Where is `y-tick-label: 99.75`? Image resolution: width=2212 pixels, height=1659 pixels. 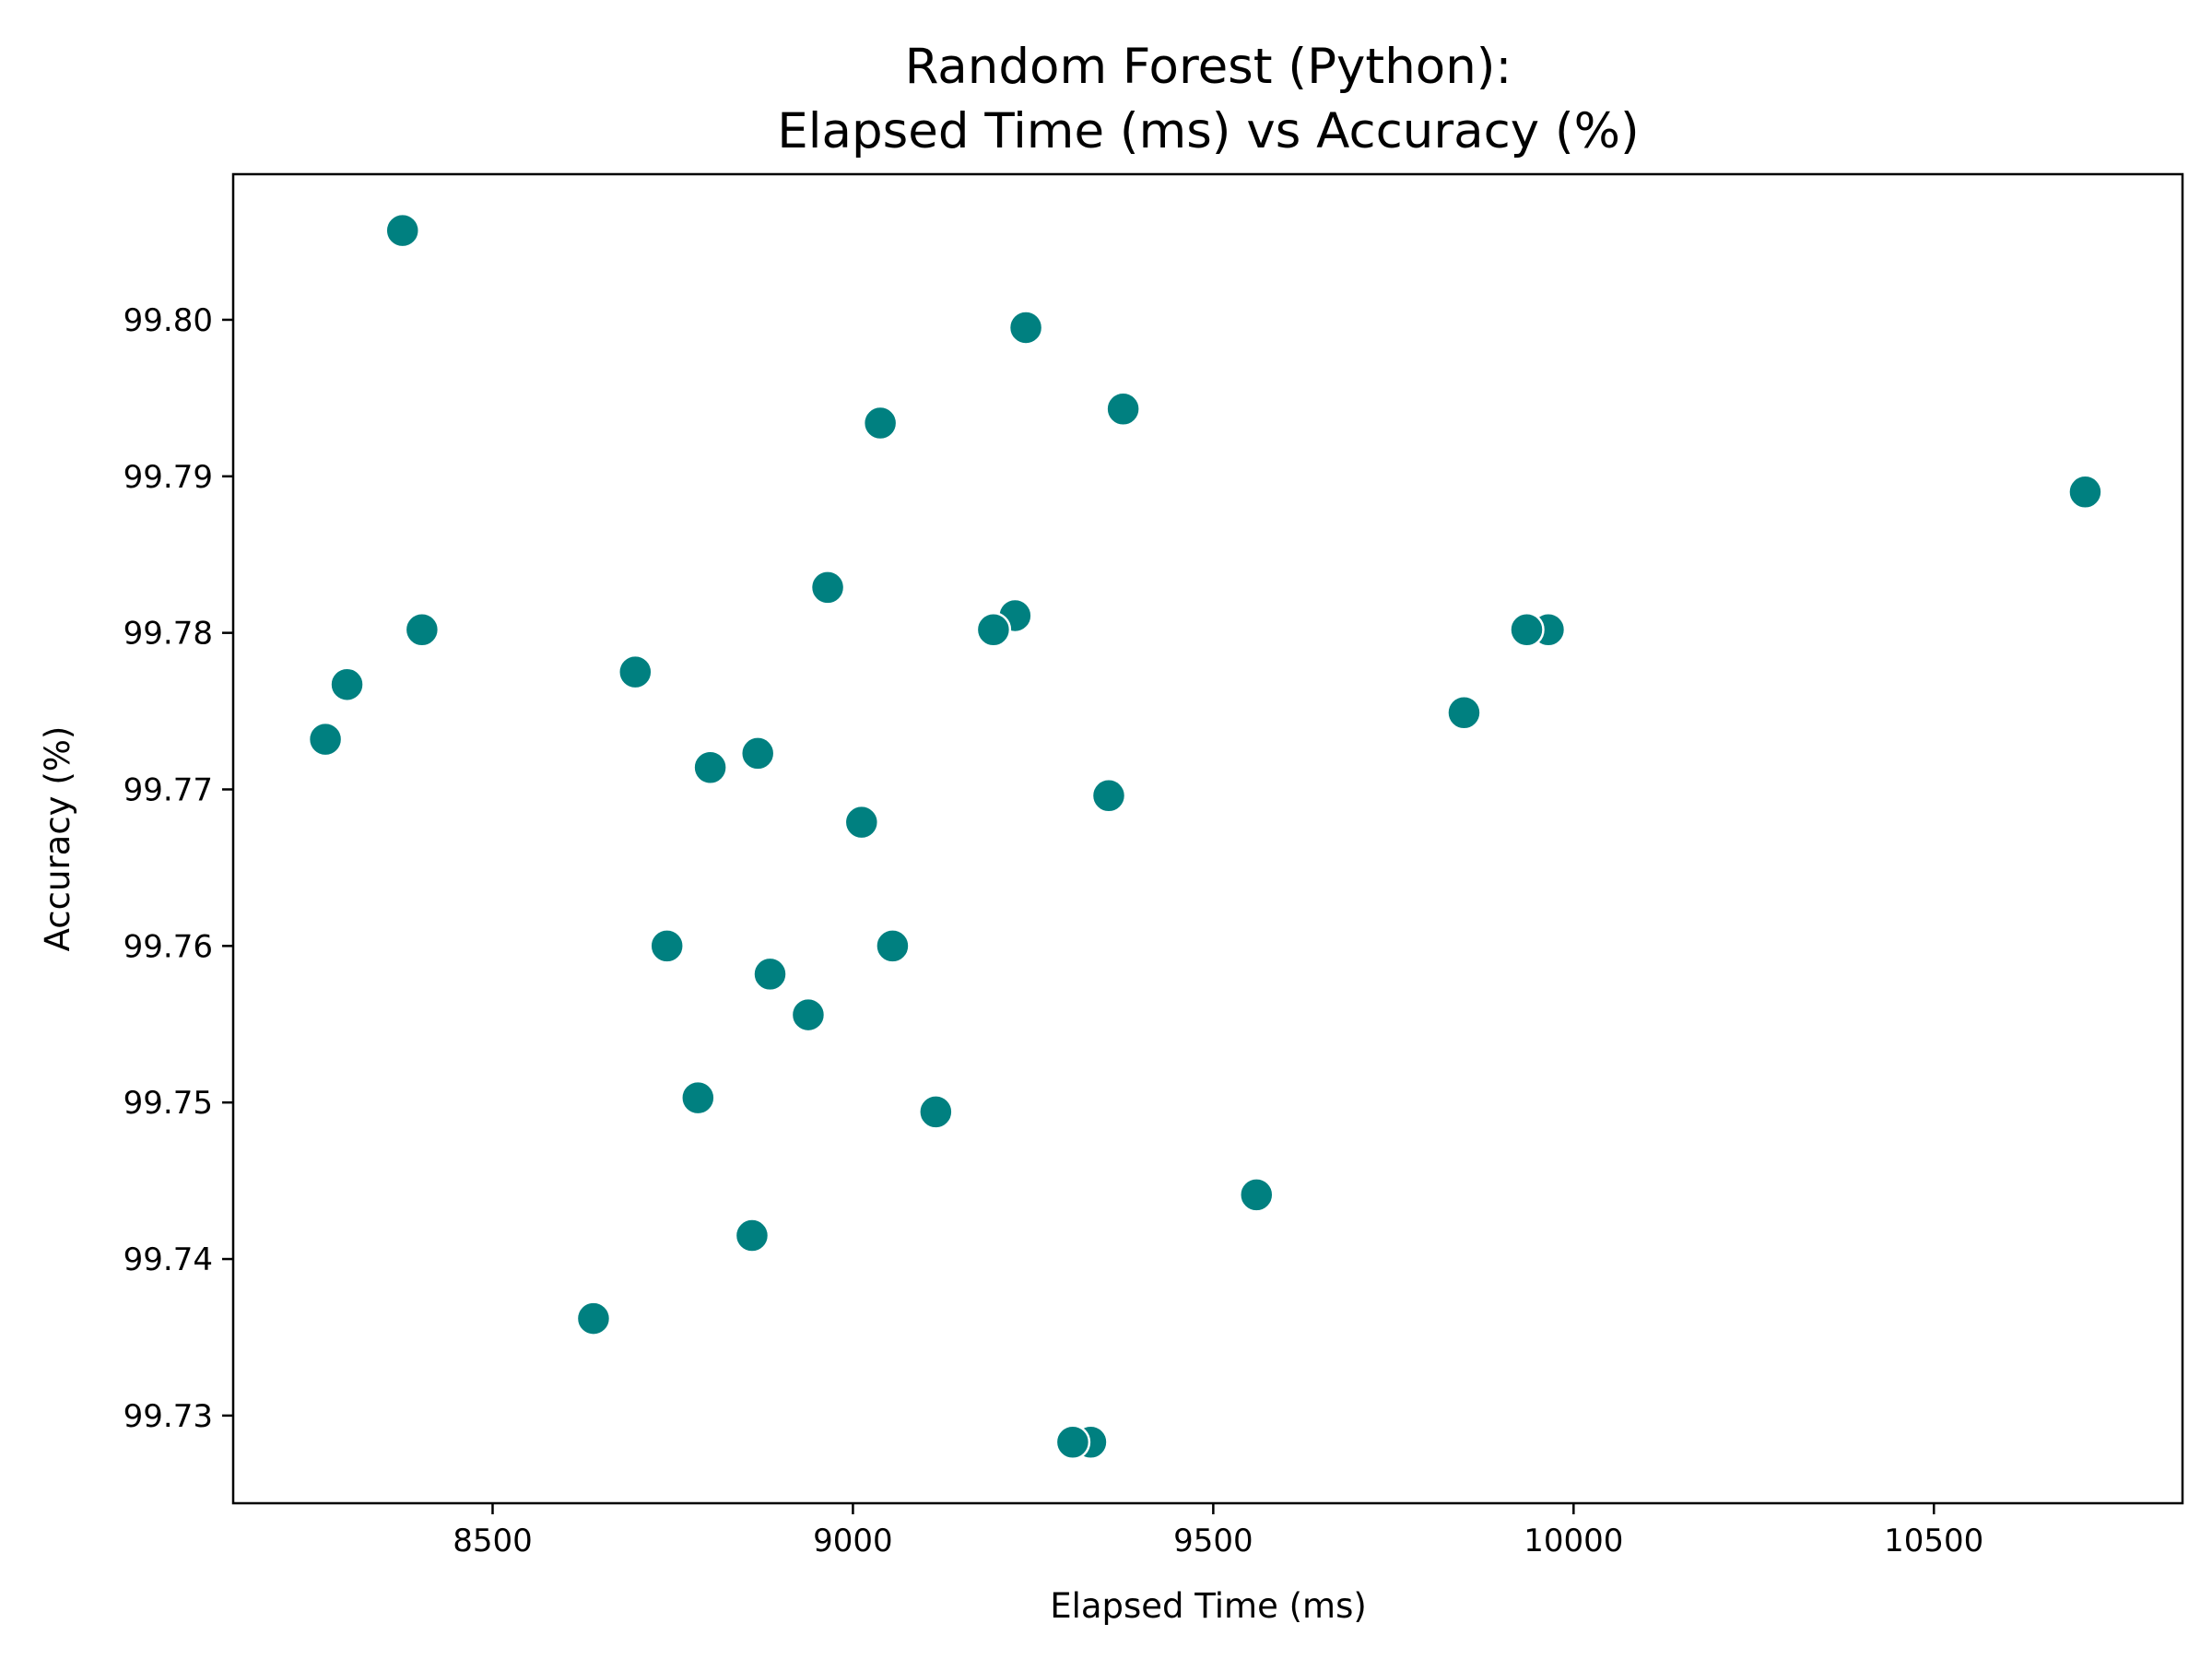 y-tick-label: 99.75 is located at coordinates (168, 1103).